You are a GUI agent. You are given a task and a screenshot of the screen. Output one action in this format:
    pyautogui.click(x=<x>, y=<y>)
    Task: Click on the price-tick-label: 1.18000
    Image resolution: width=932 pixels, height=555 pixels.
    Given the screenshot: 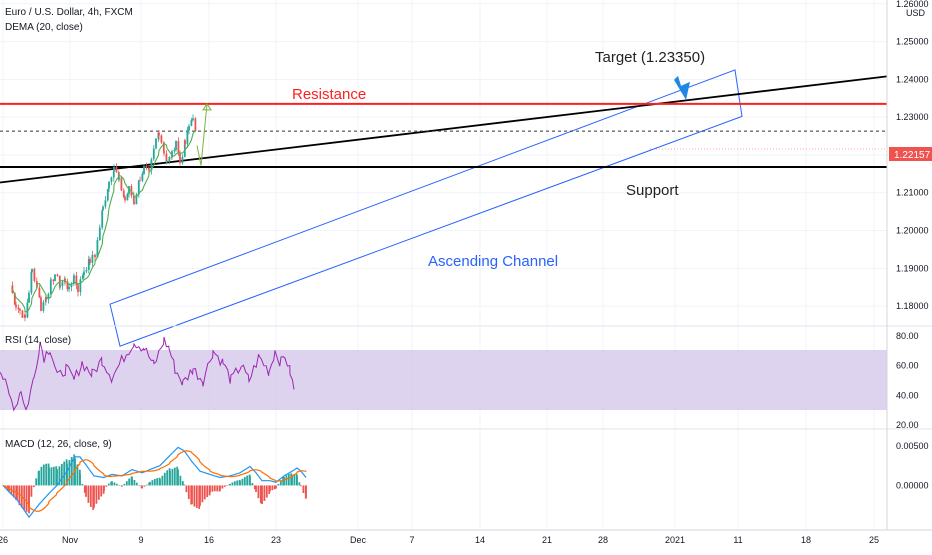 What is the action you would take?
    pyautogui.click(x=912, y=306)
    